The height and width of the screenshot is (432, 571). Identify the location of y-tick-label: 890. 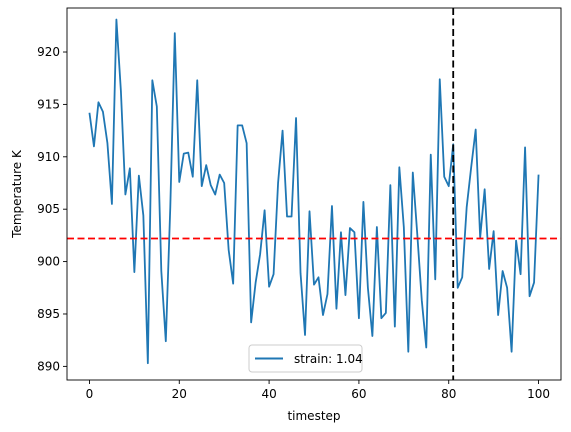
(48, 366).